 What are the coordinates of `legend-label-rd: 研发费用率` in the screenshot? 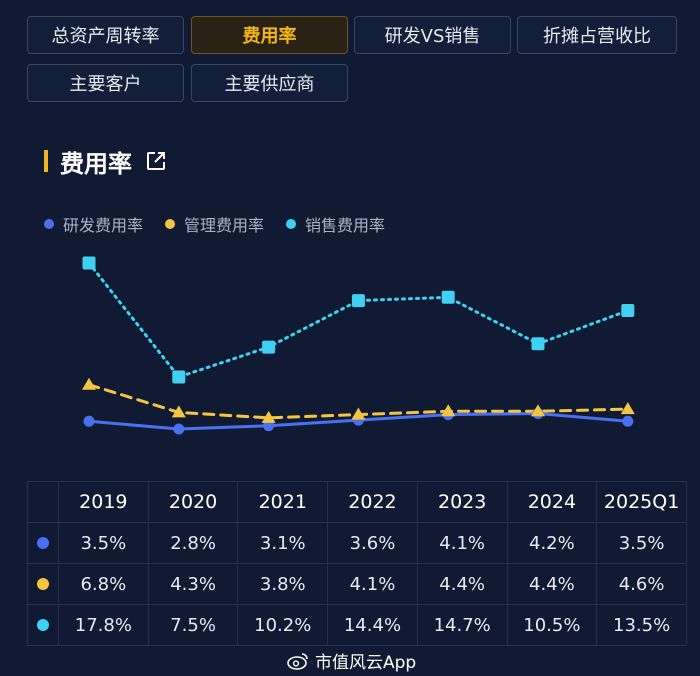 It's located at (103, 225).